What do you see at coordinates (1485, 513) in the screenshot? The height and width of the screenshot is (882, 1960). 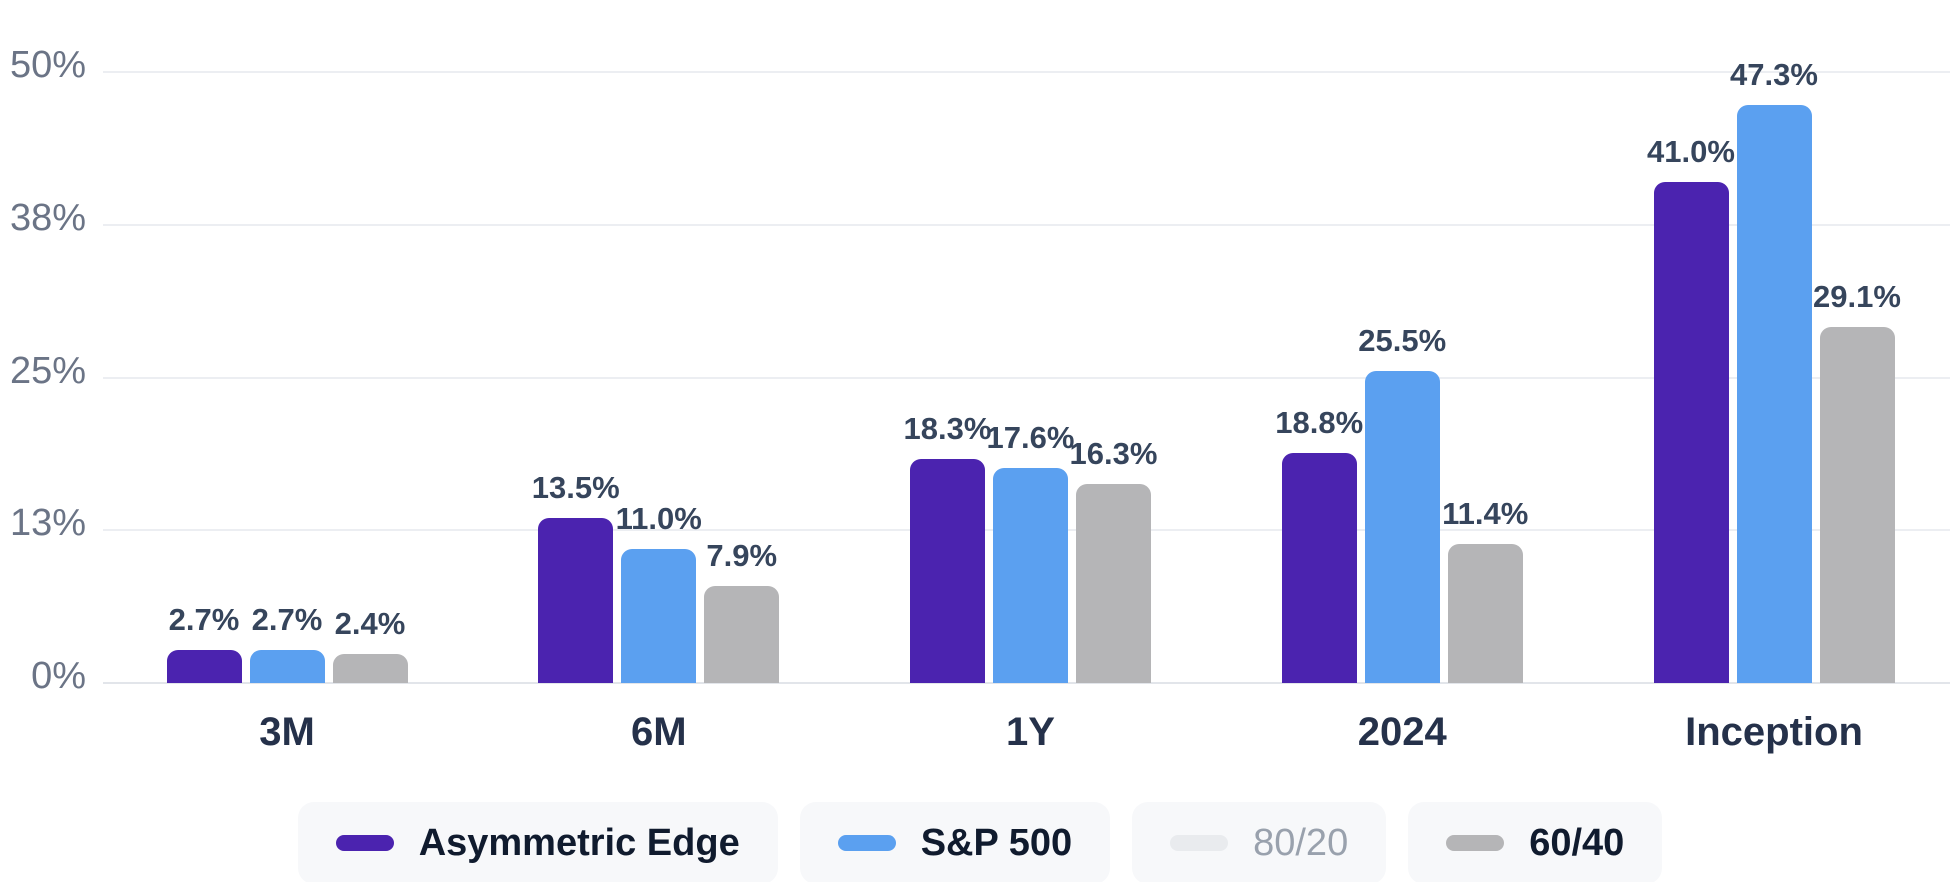 I see `bar-value-label-60-40-2024: 11.4%` at bounding box center [1485, 513].